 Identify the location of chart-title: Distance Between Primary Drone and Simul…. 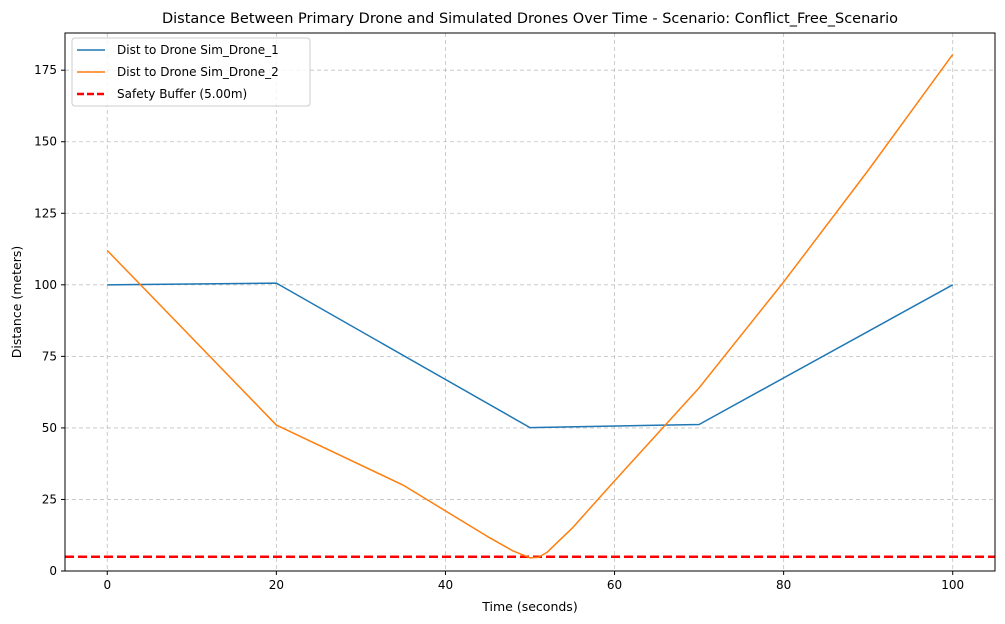
(530, 19).